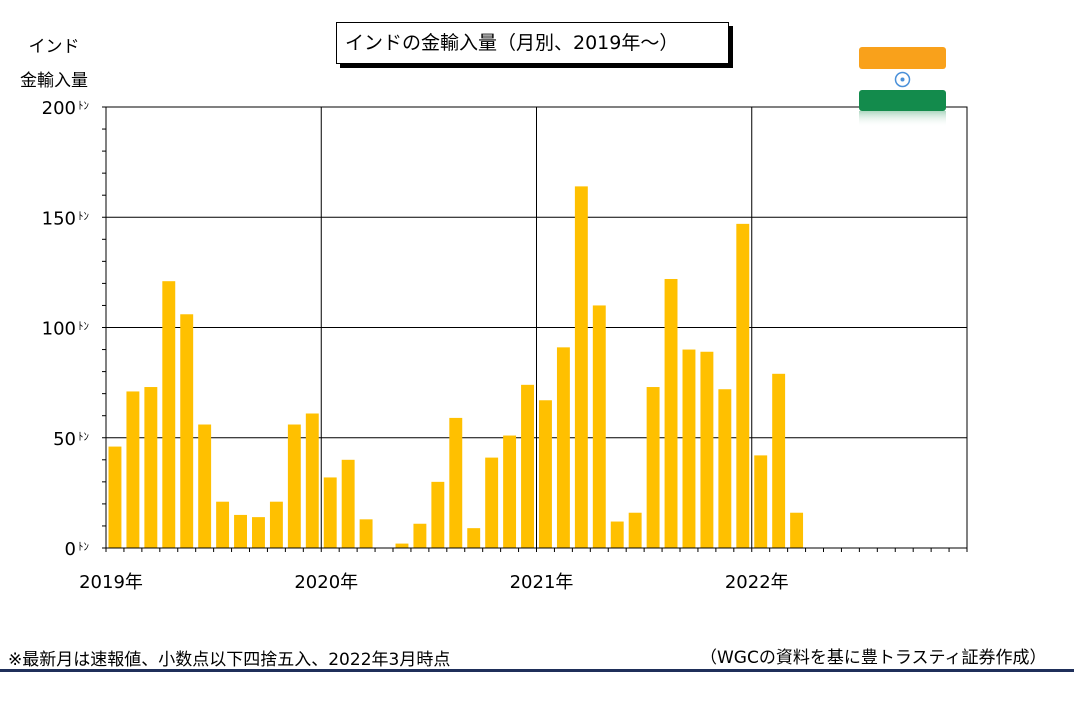 The width and height of the screenshot is (1074, 707). I want to click on footnote: ※最新月は速報値、小数点以下四捨五入、2022年3月時点, so click(229, 660).